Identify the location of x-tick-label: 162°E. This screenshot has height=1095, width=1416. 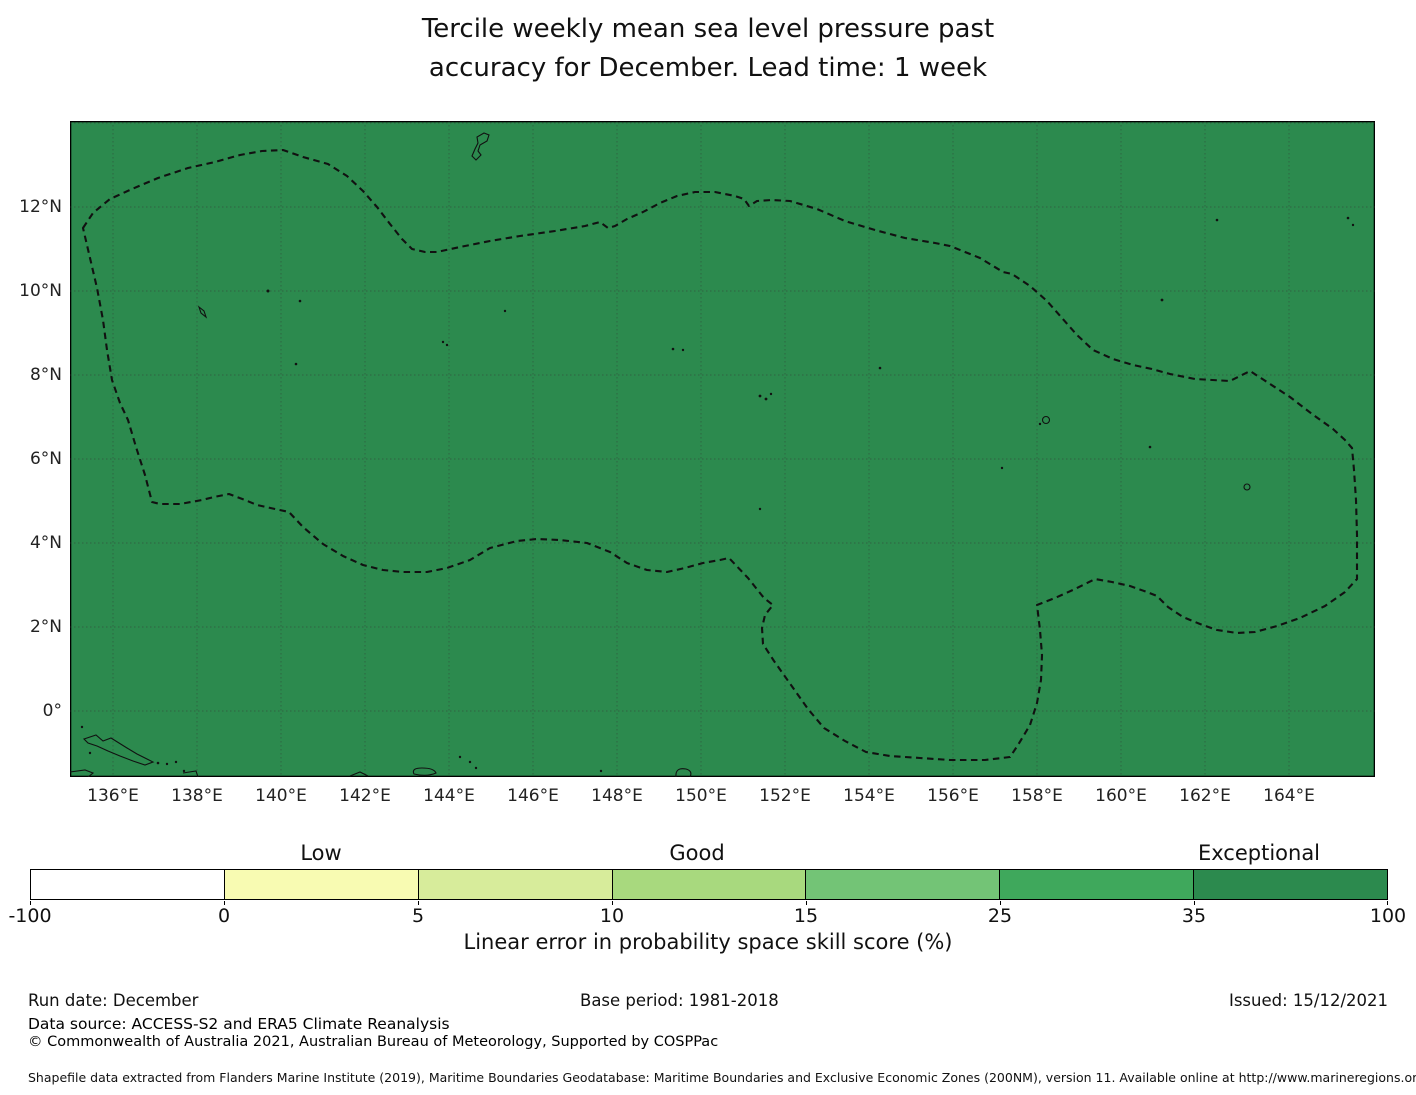
(1205, 796).